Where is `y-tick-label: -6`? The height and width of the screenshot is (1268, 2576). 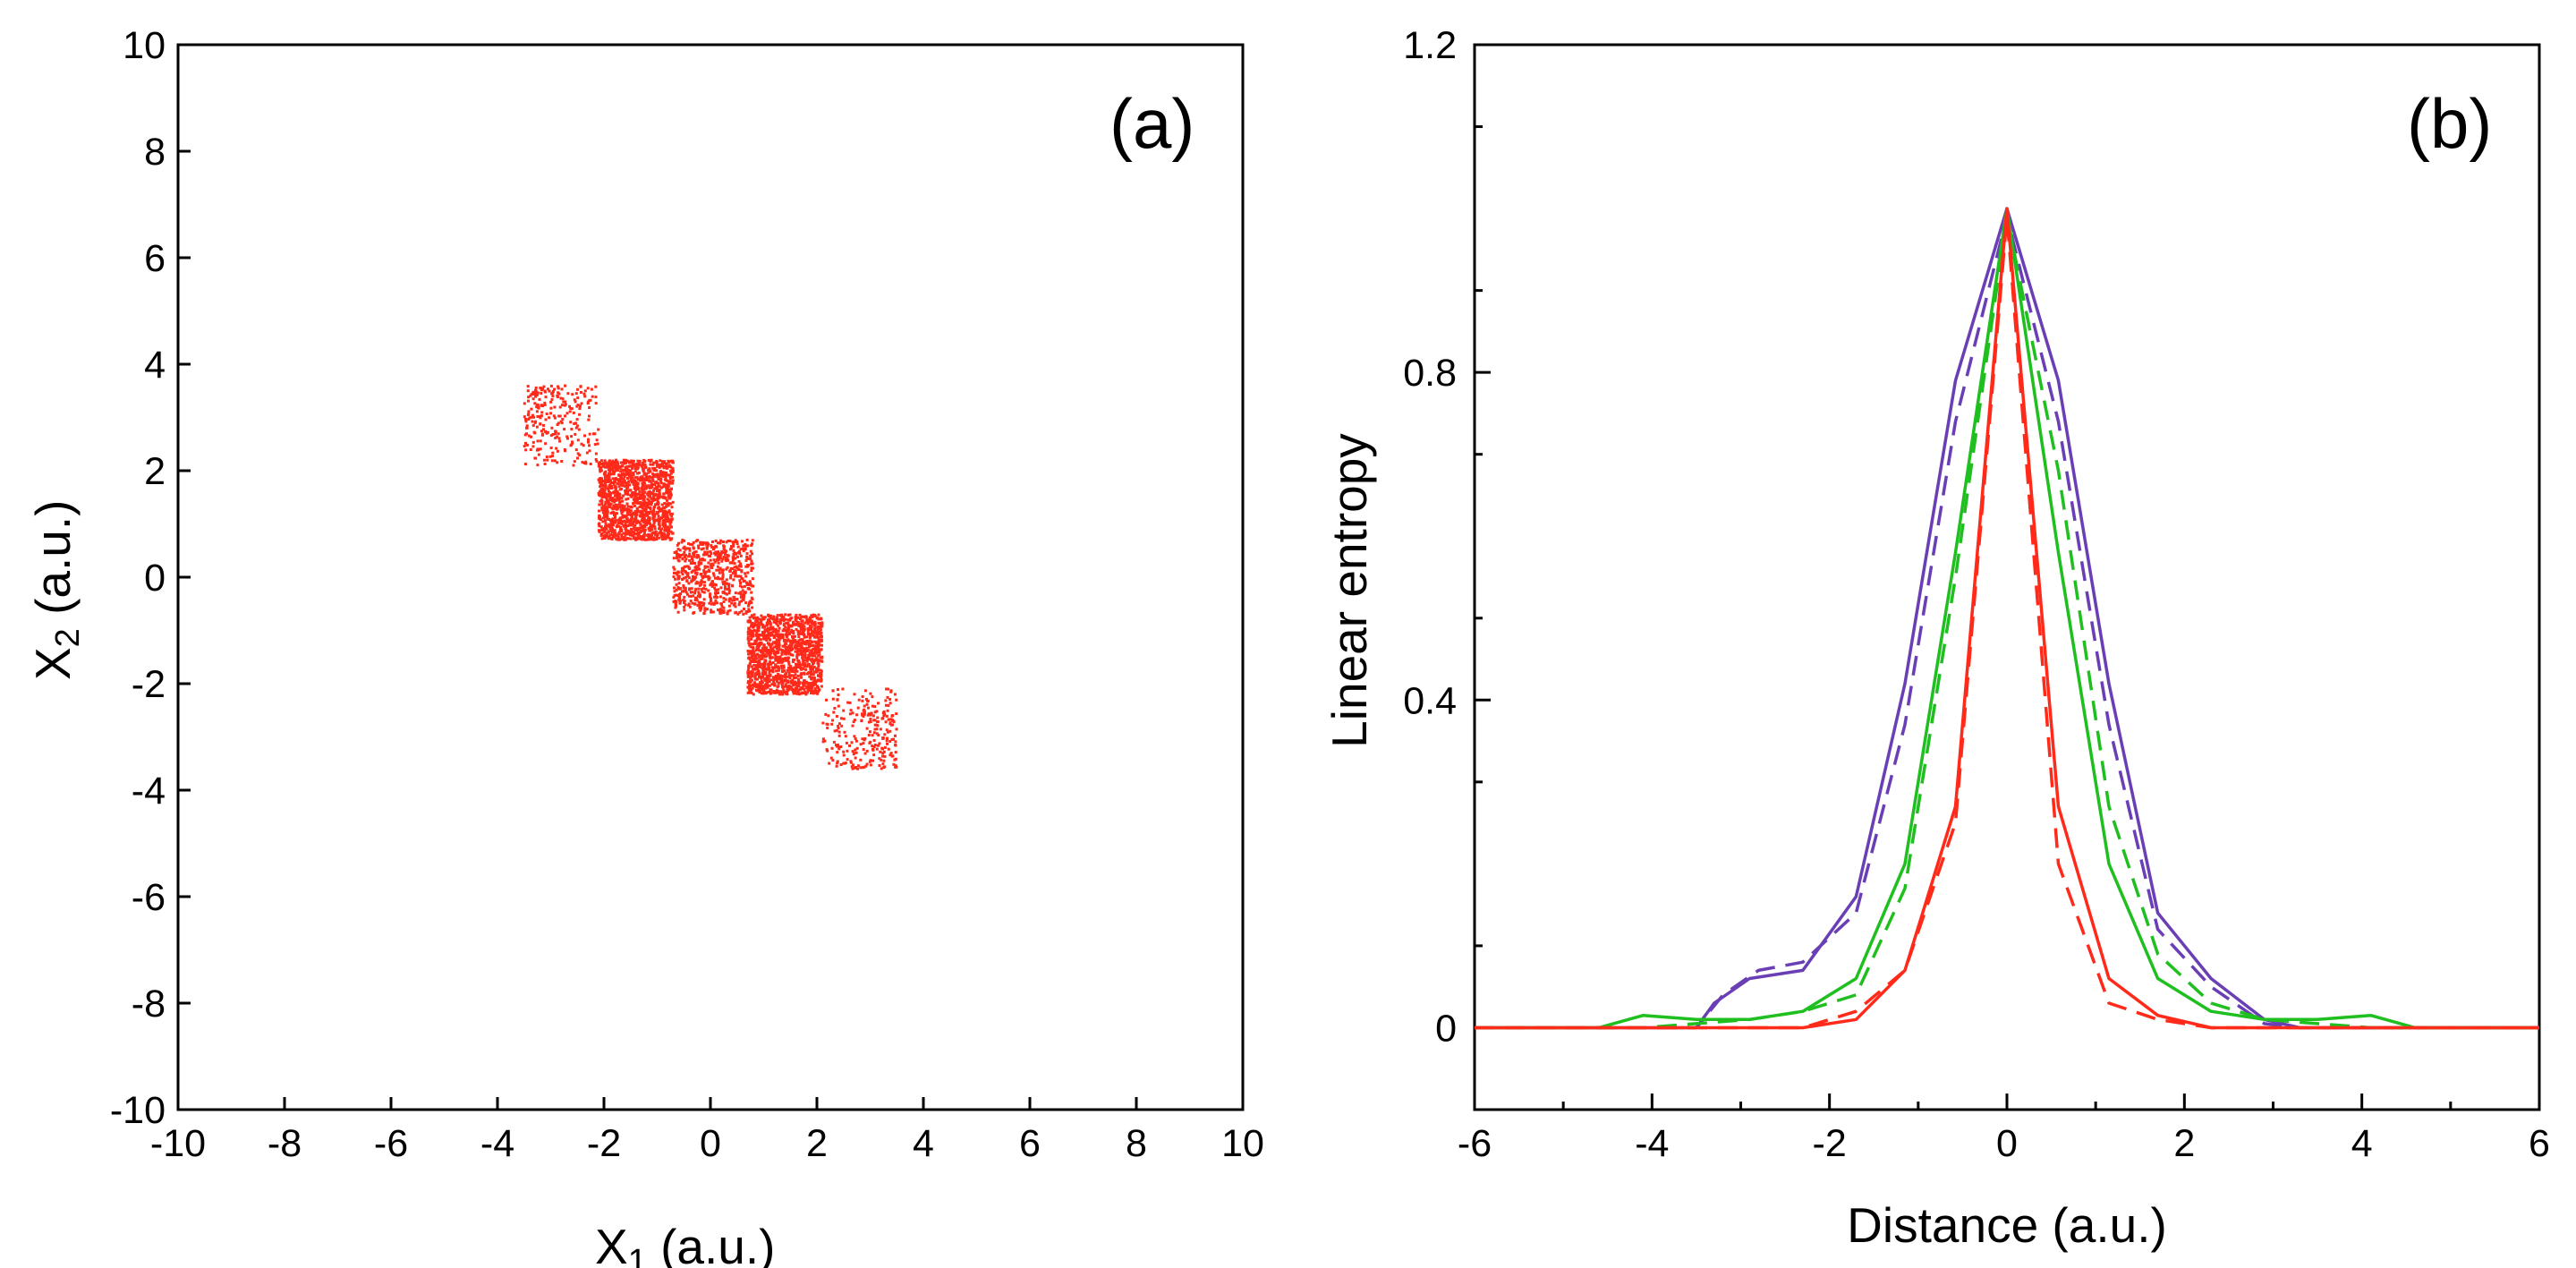
y-tick-label: -6 is located at coordinates (149, 897).